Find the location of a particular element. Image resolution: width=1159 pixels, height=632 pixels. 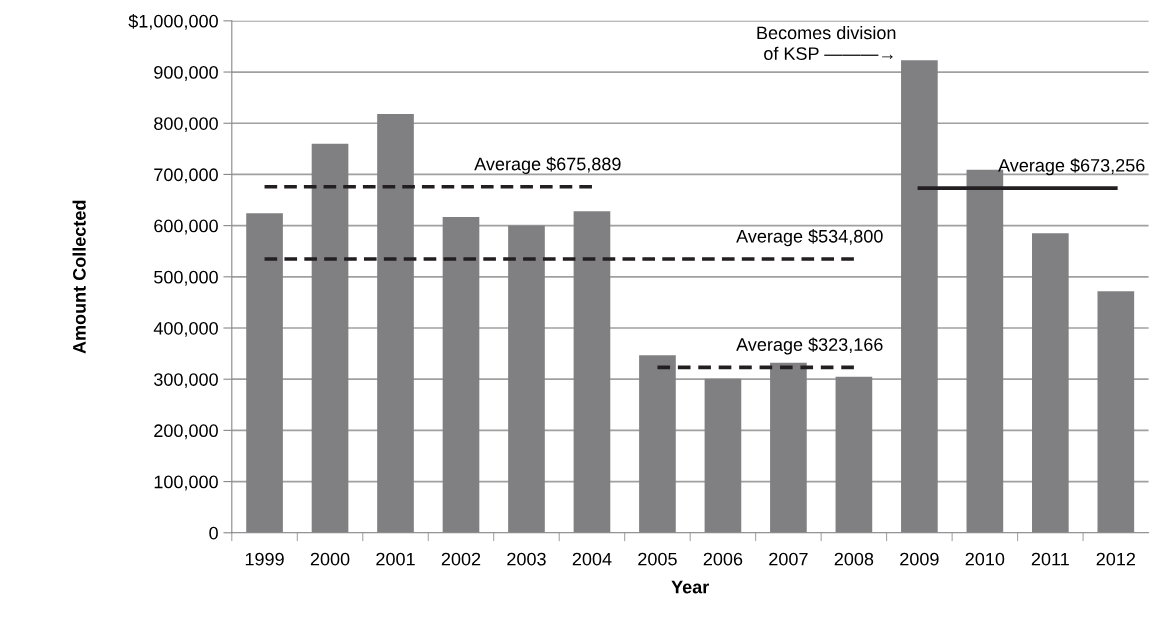

x-tick-label: 2004 is located at coordinates (592, 559).